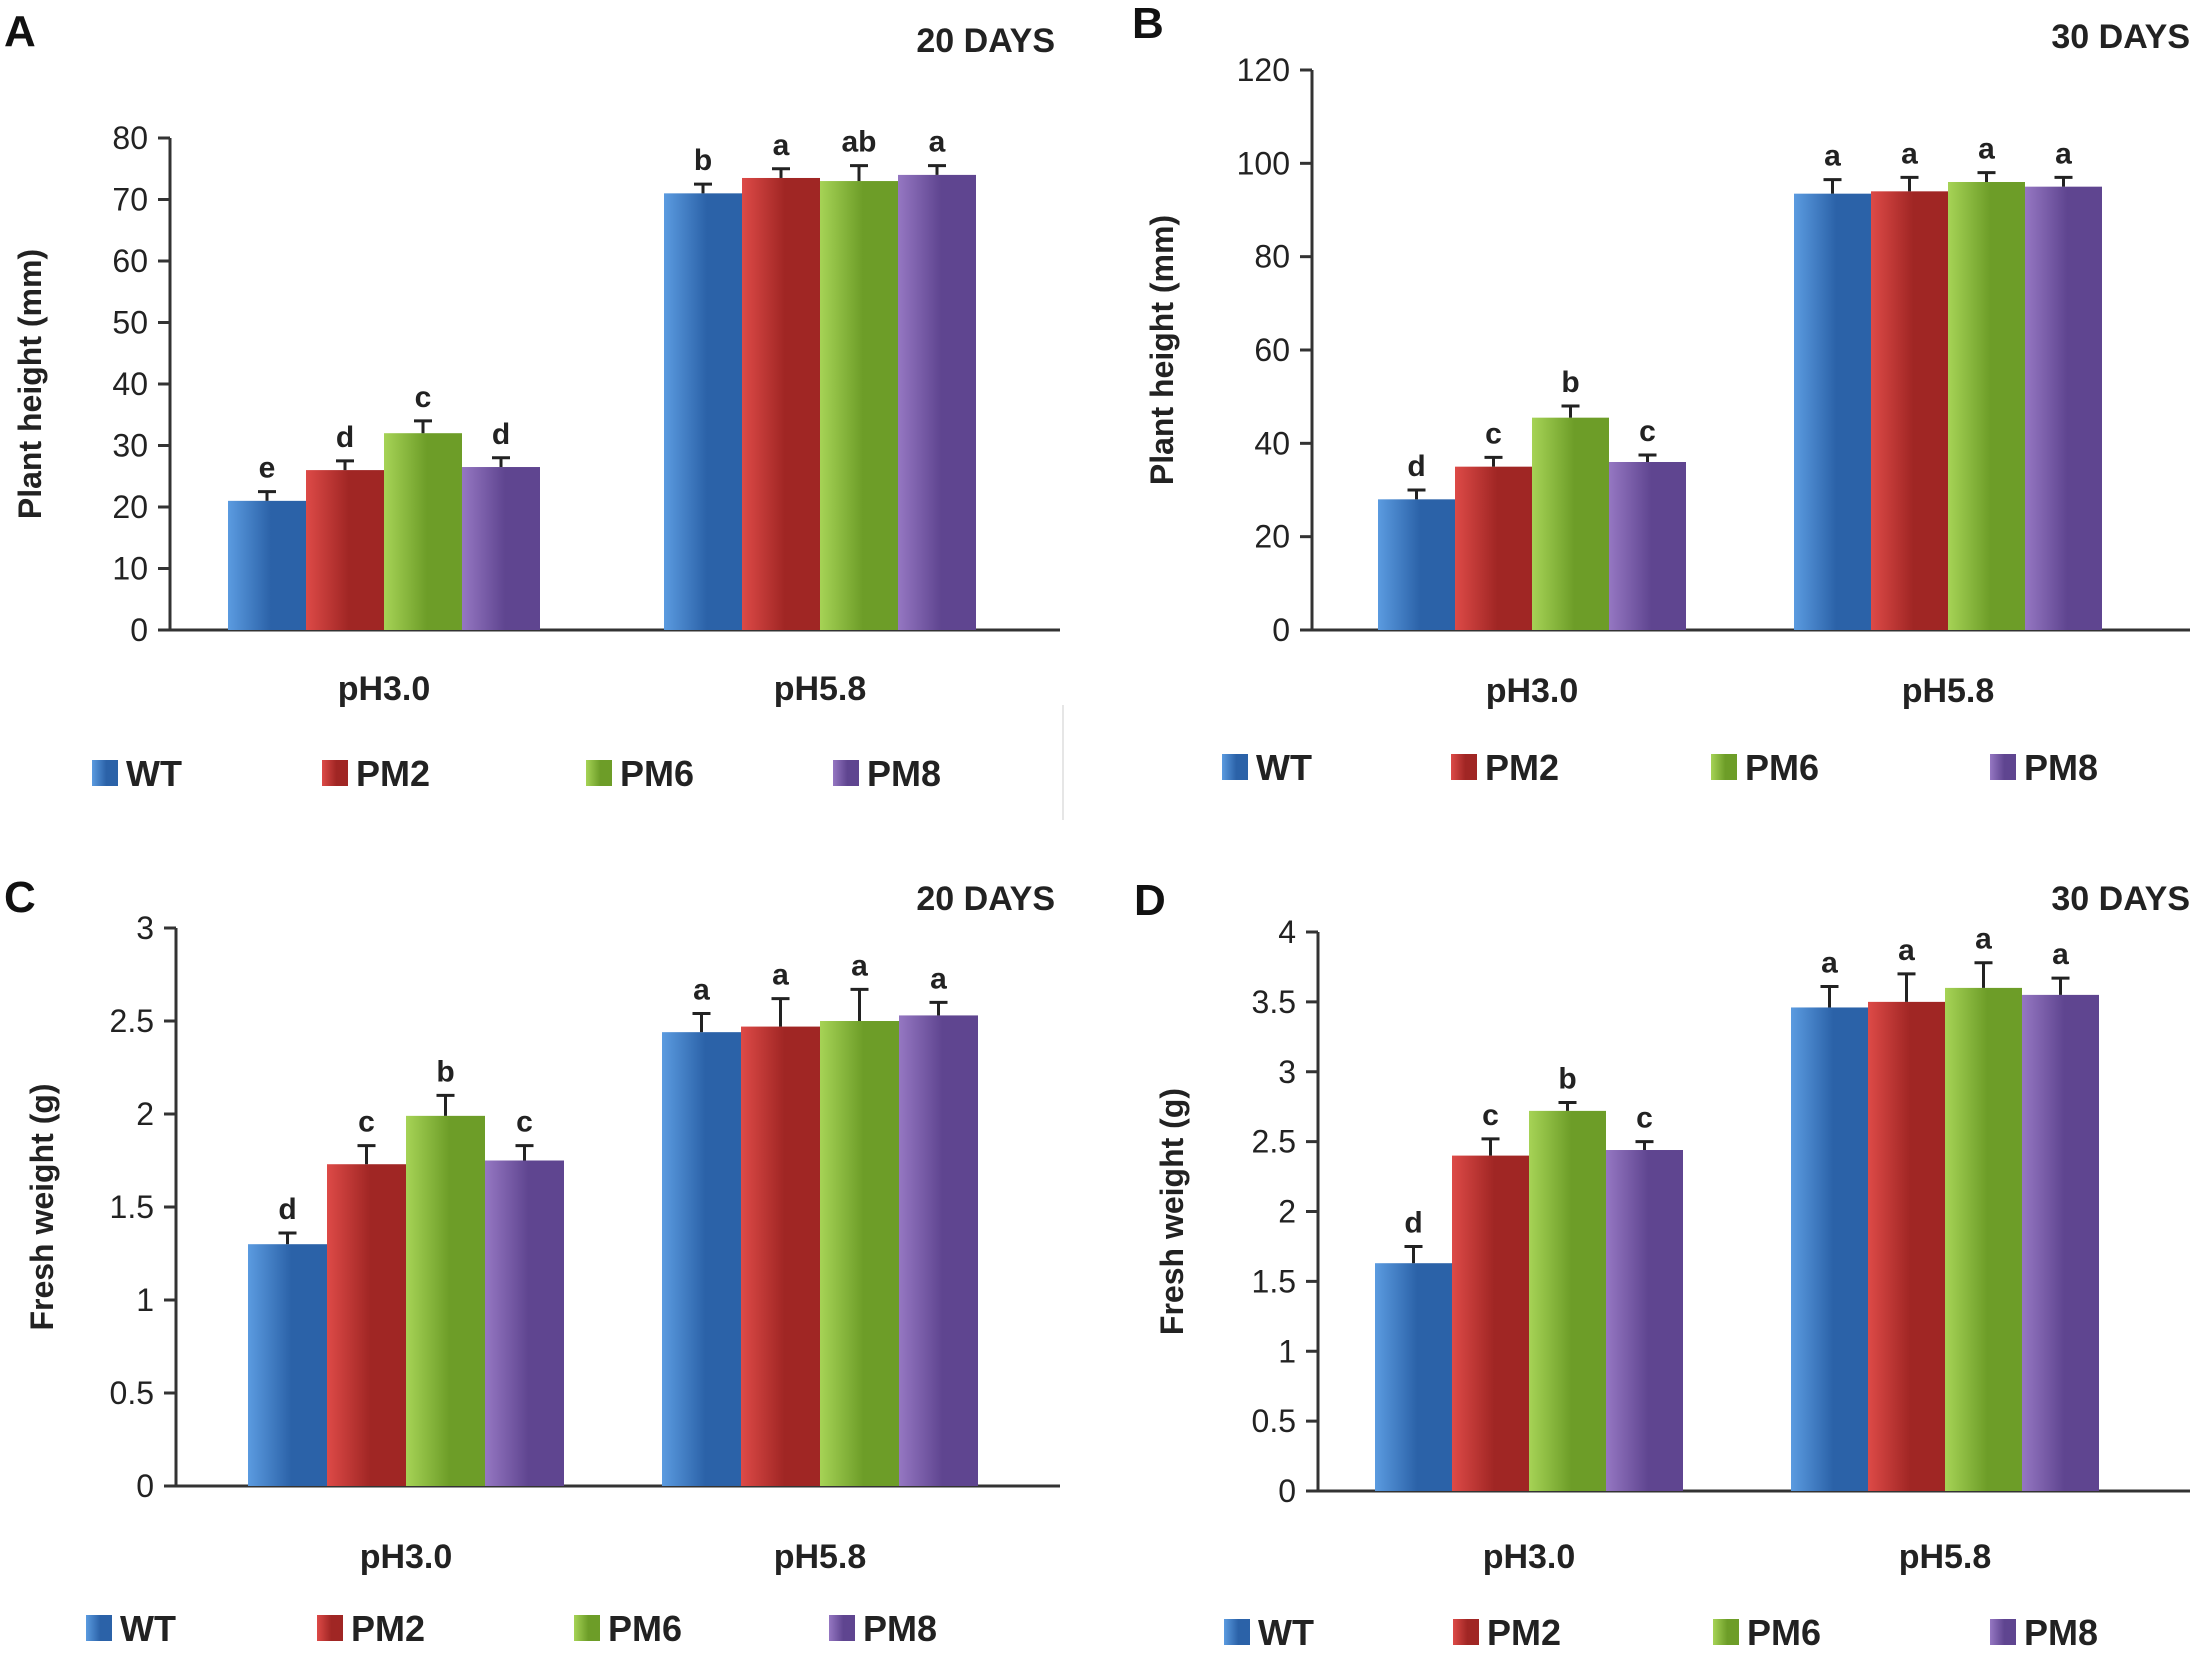  I want to click on panel-c-sig-letter-pm2-1: a, so click(780, 975).